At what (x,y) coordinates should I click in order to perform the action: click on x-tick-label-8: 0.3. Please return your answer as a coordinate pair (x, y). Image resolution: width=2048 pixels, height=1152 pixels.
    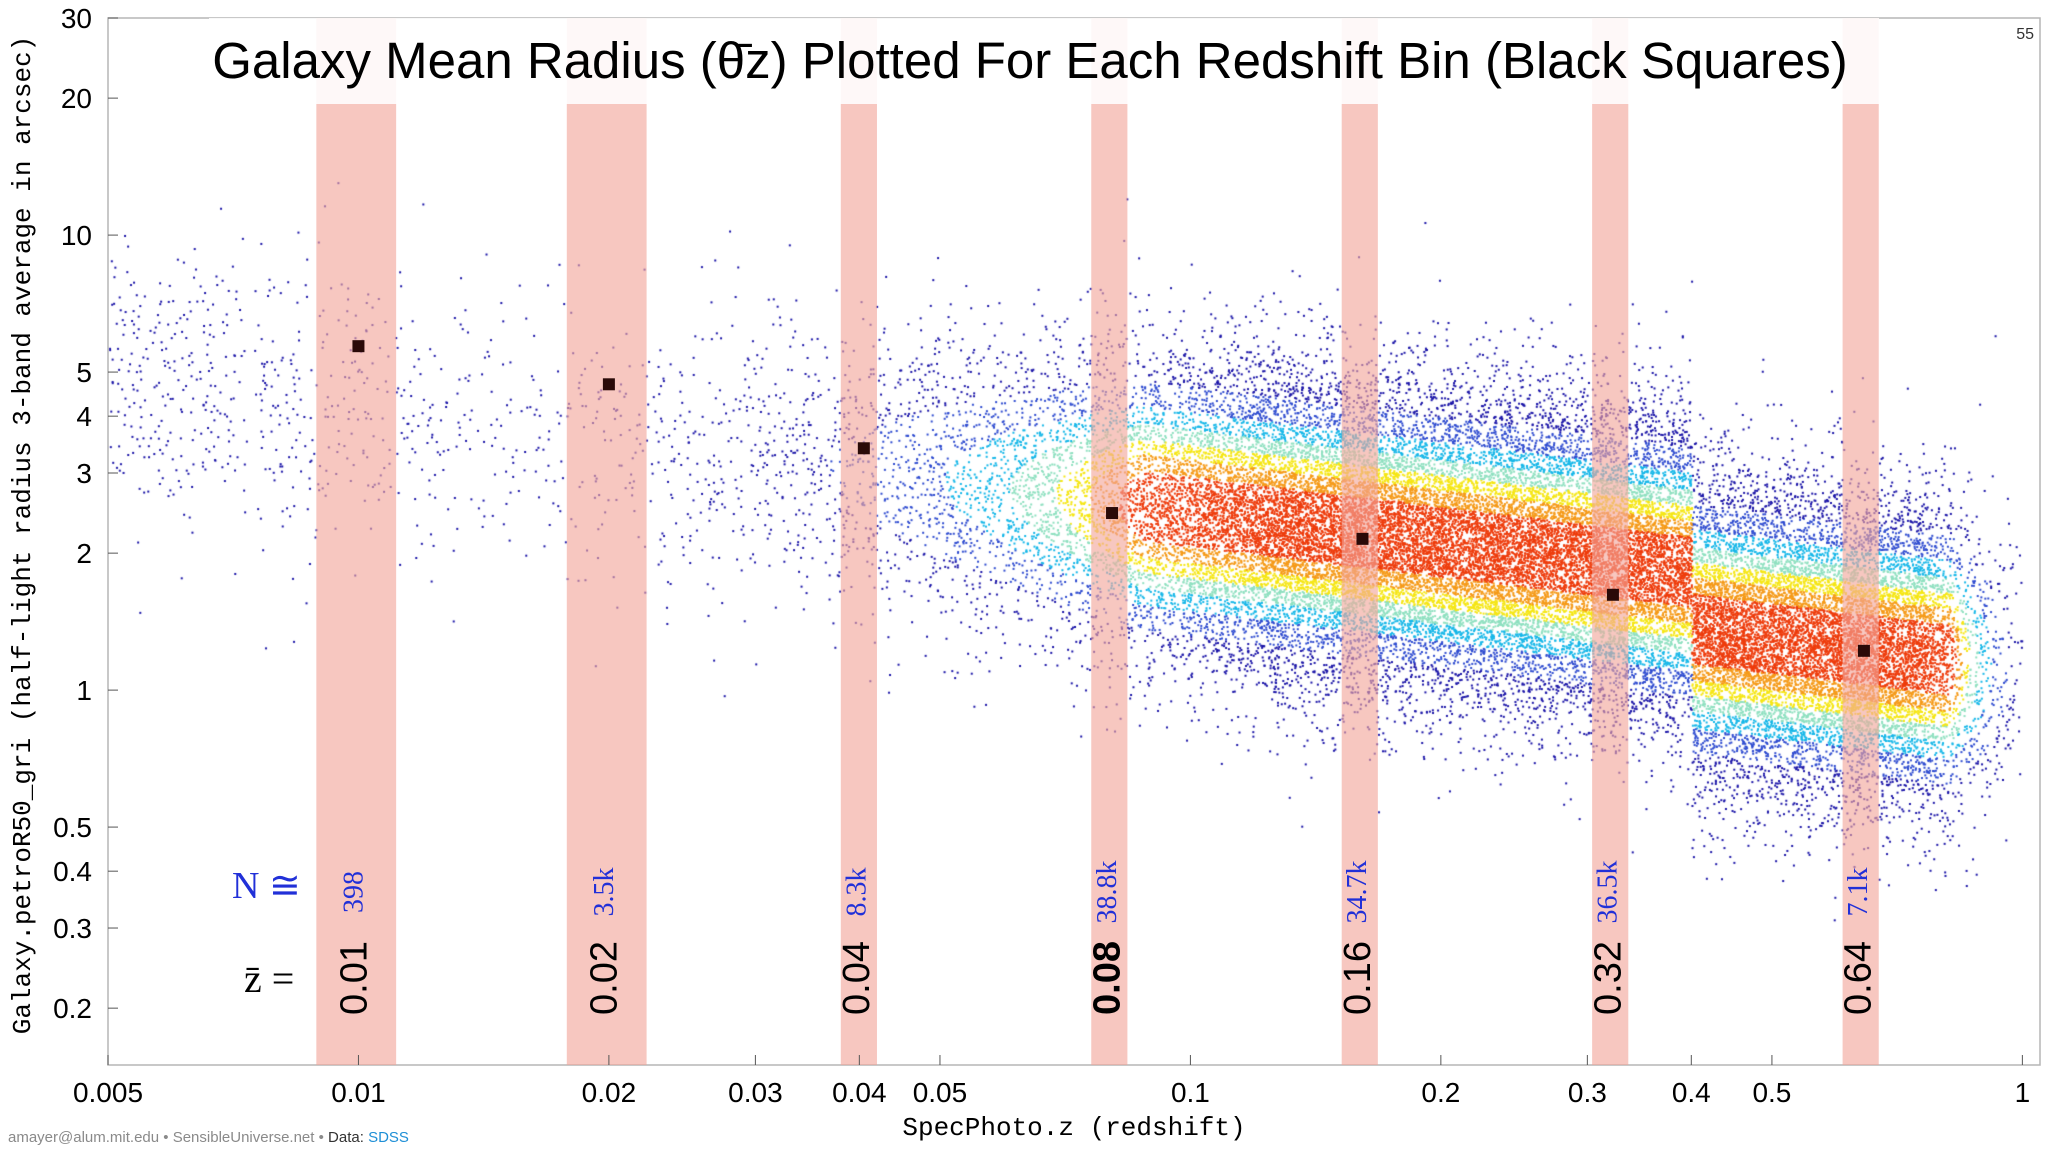
    Looking at the image, I should click on (1587, 1092).